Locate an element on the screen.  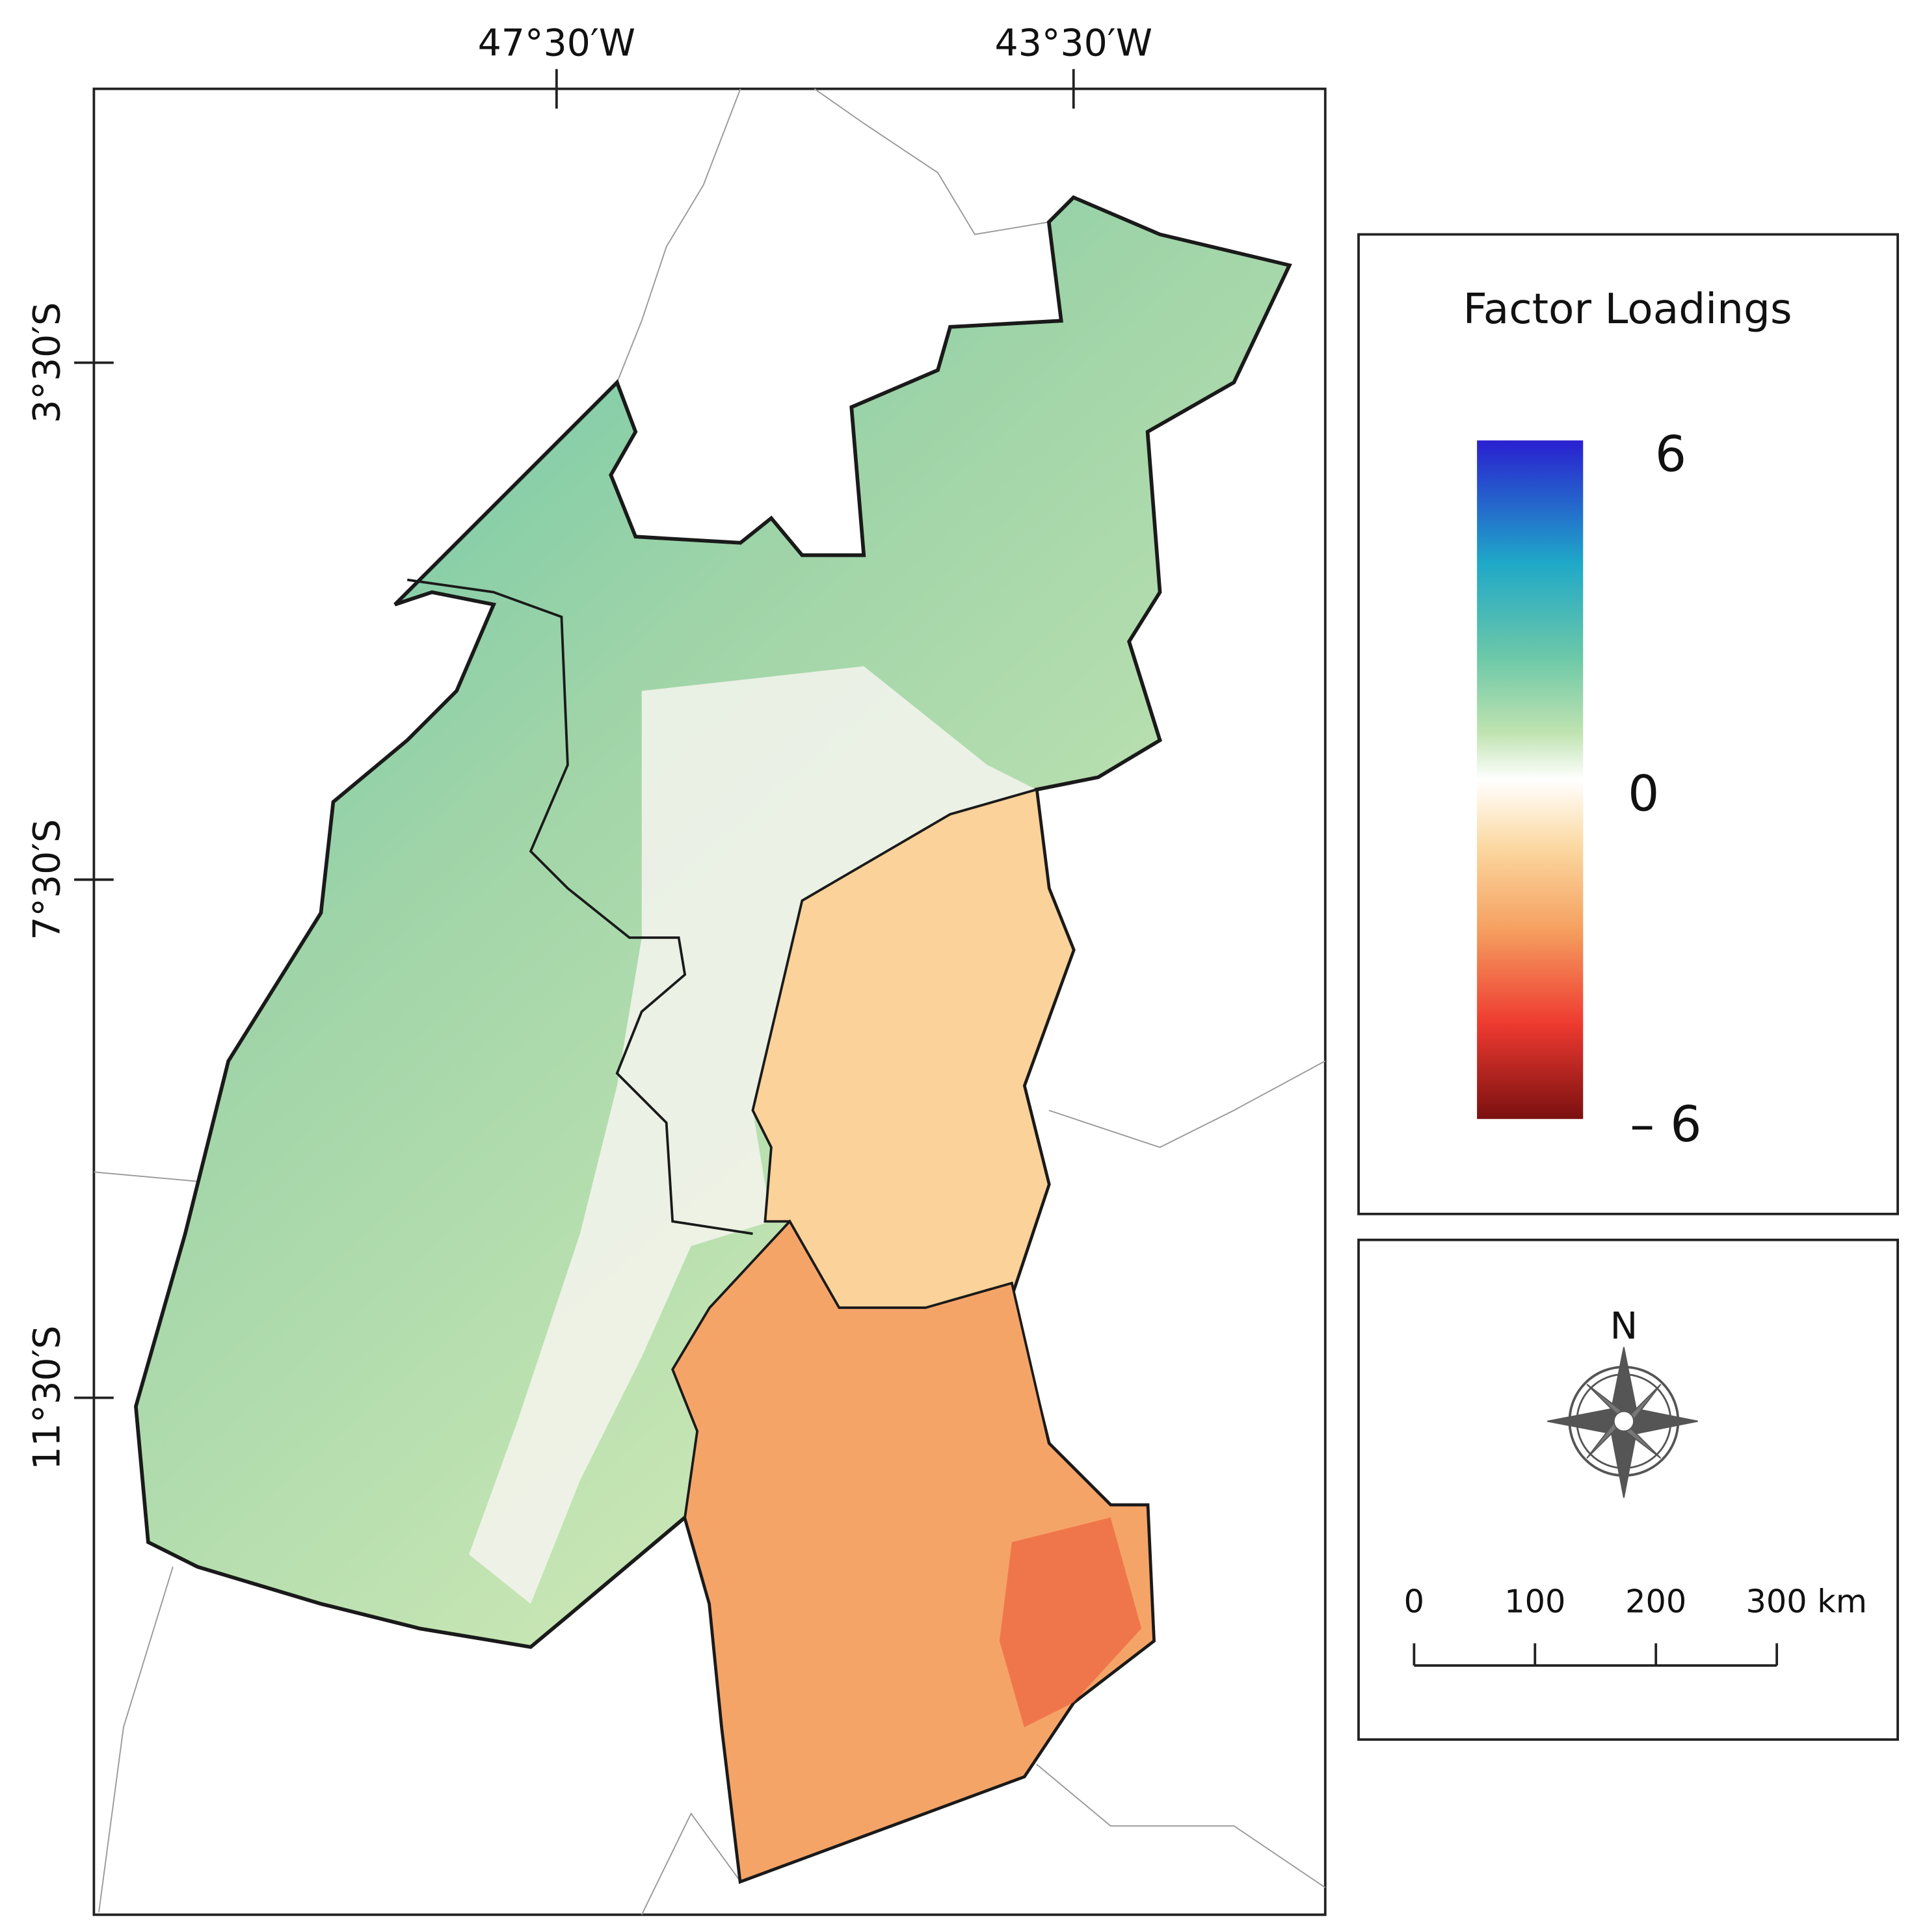
y-axis-label: 3°30′S is located at coordinates (47, 362).